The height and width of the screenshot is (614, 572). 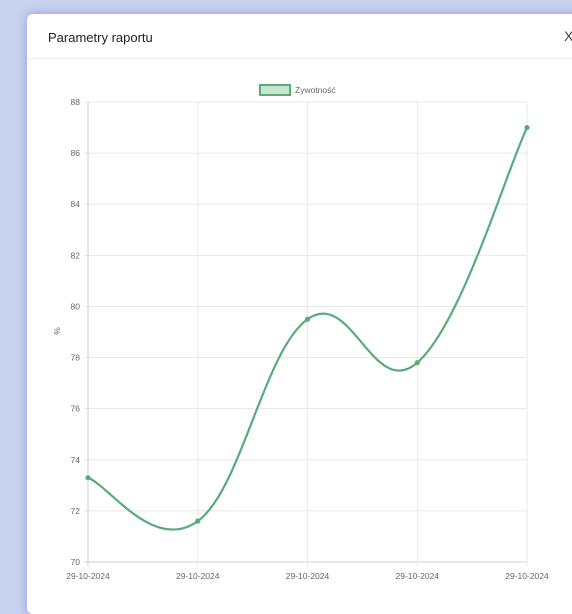 I want to click on legend-swatch, so click(x=275, y=90).